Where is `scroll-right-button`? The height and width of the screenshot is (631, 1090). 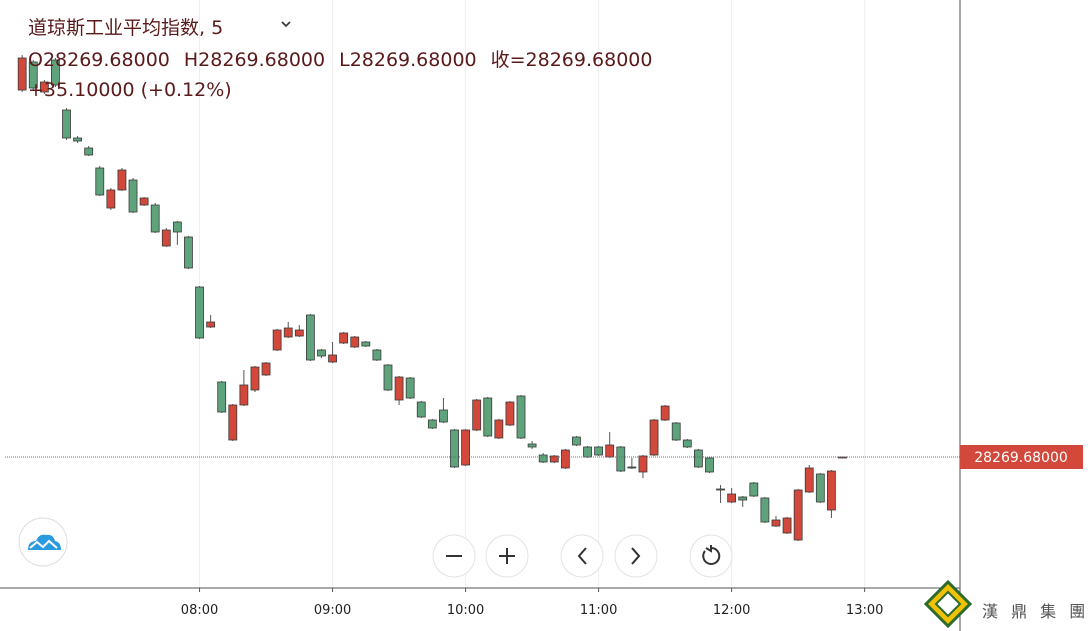 scroll-right-button is located at coordinates (636, 556).